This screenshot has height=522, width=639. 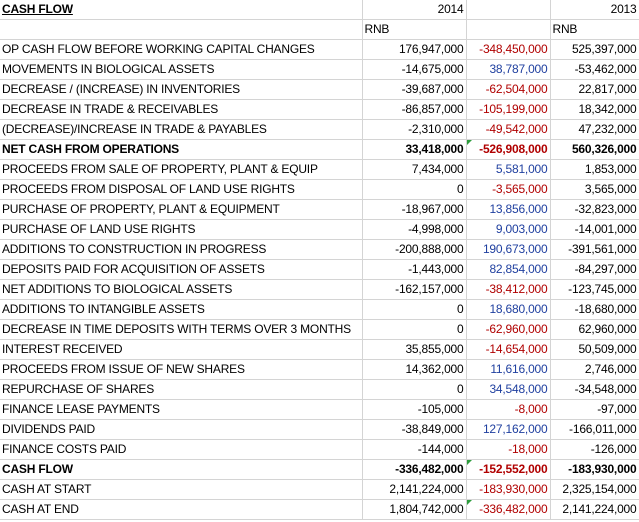 I want to click on row-label: CASH AT START, so click(x=181, y=489).